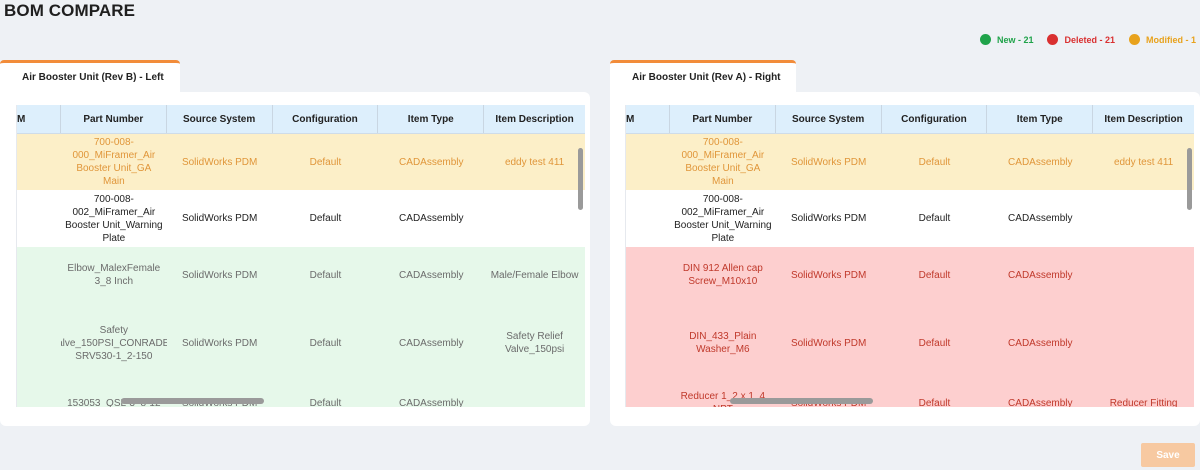 The width and height of the screenshot is (1200, 470). I want to click on part-number-cell: Elbow_MalexFemale 3_8 Inch, so click(114, 275).